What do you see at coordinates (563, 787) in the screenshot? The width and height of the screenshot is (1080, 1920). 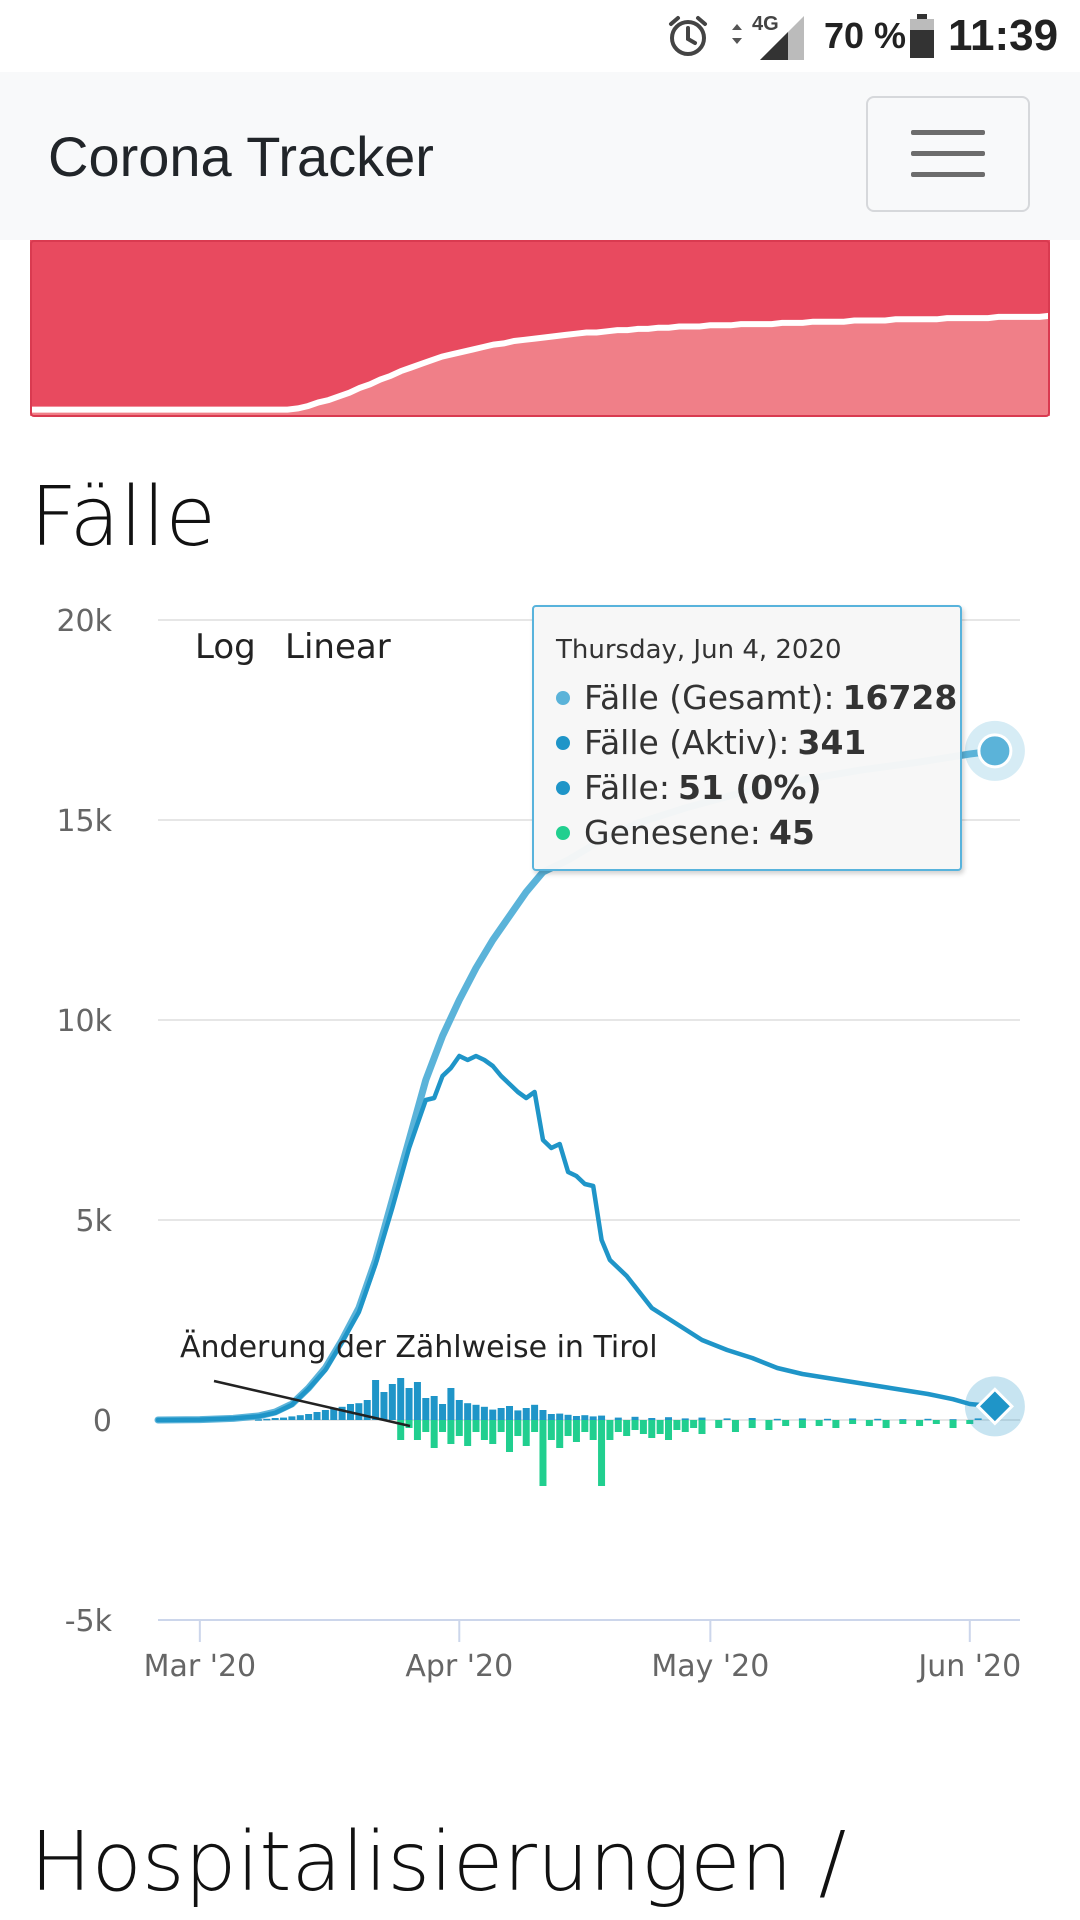 I see `tooltip-dot-new` at bounding box center [563, 787].